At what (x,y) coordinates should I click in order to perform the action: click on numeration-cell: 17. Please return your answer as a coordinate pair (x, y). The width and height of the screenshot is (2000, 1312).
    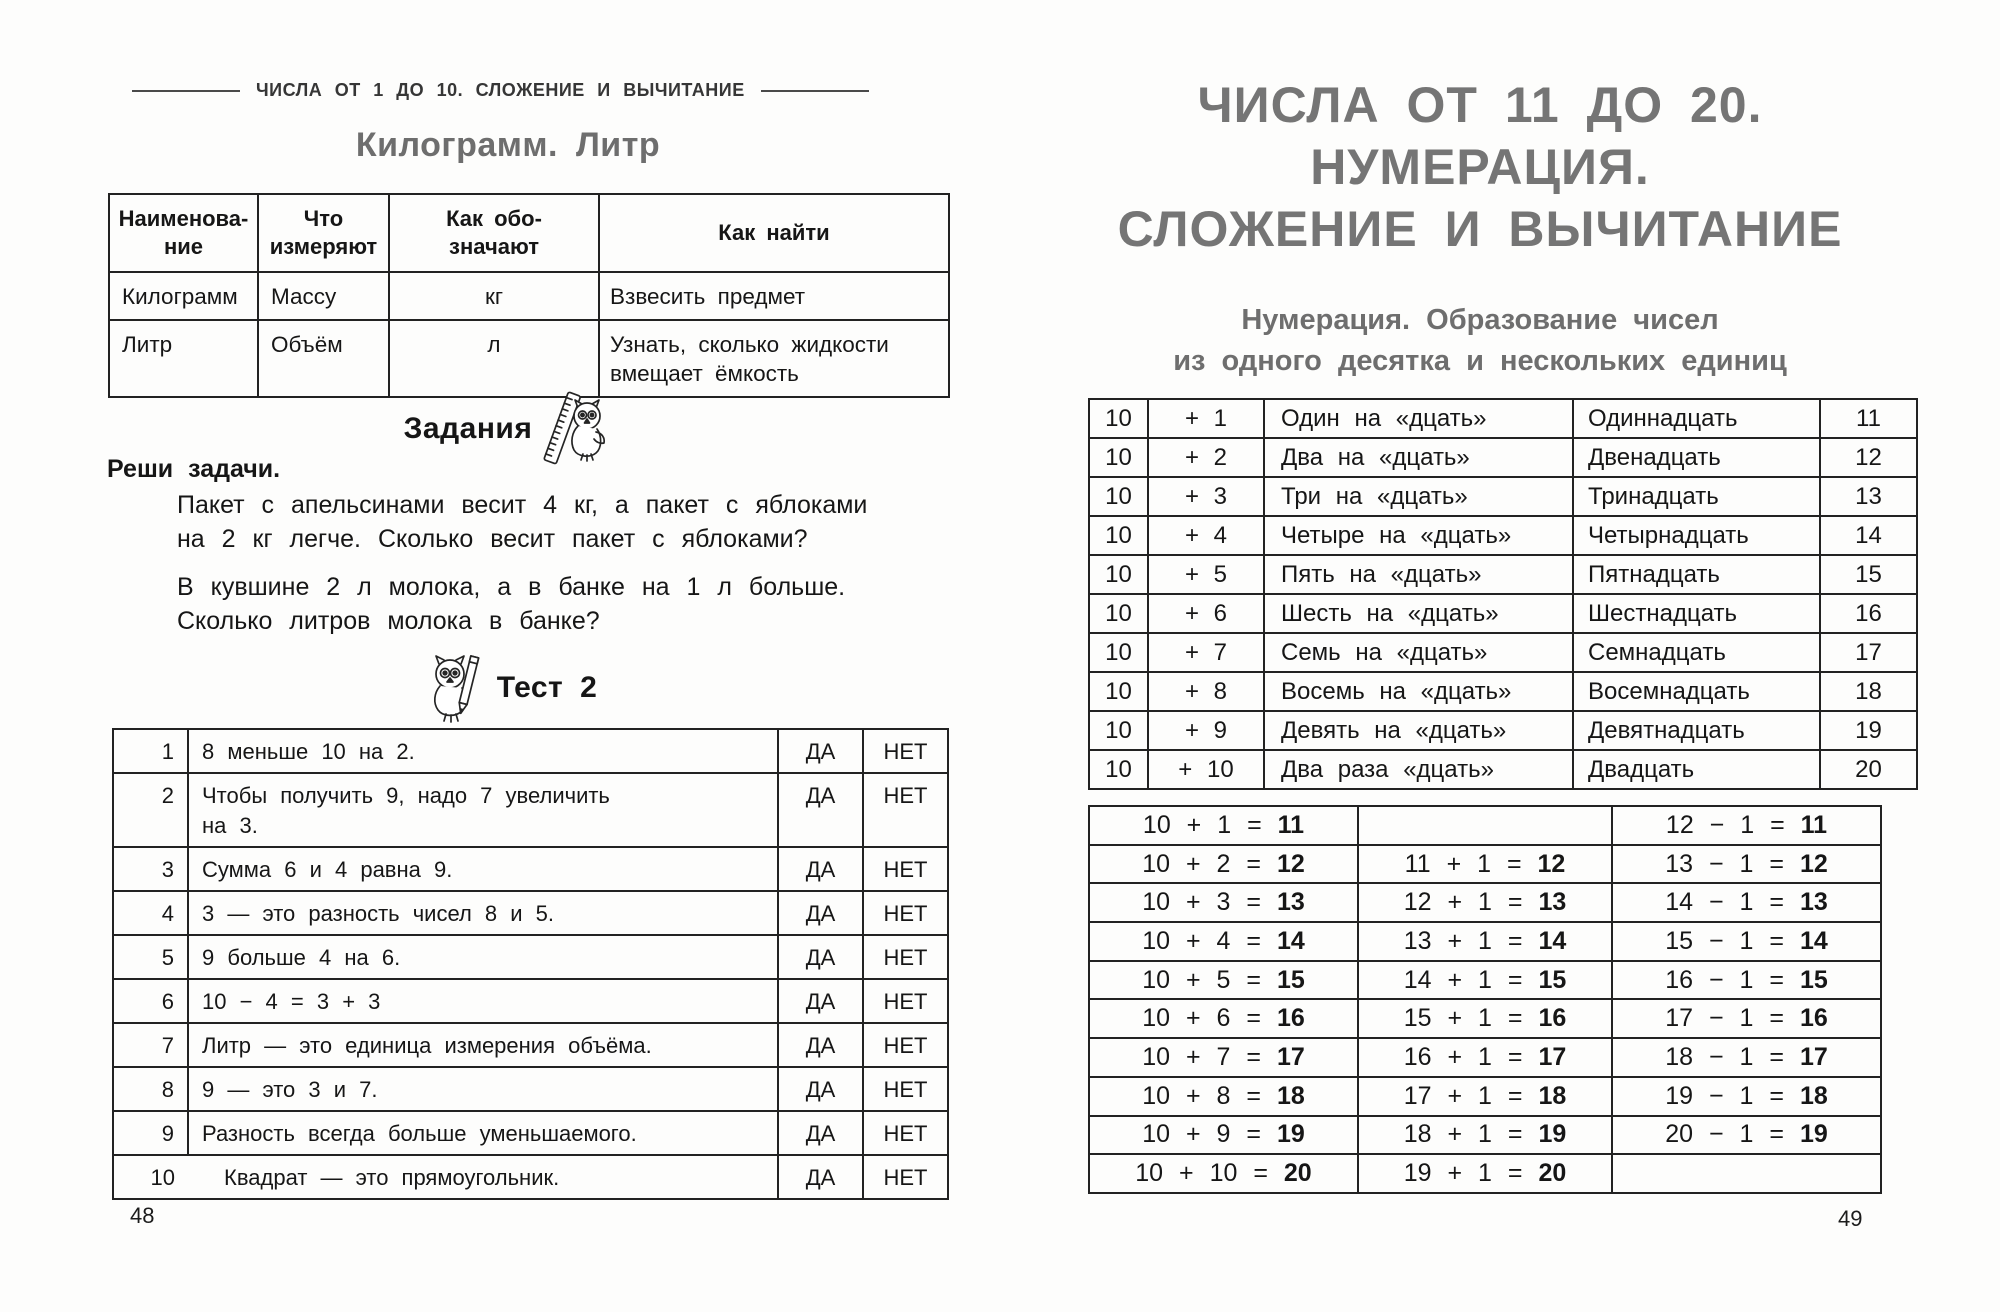
    Looking at the image, I should click on (1868, 652).